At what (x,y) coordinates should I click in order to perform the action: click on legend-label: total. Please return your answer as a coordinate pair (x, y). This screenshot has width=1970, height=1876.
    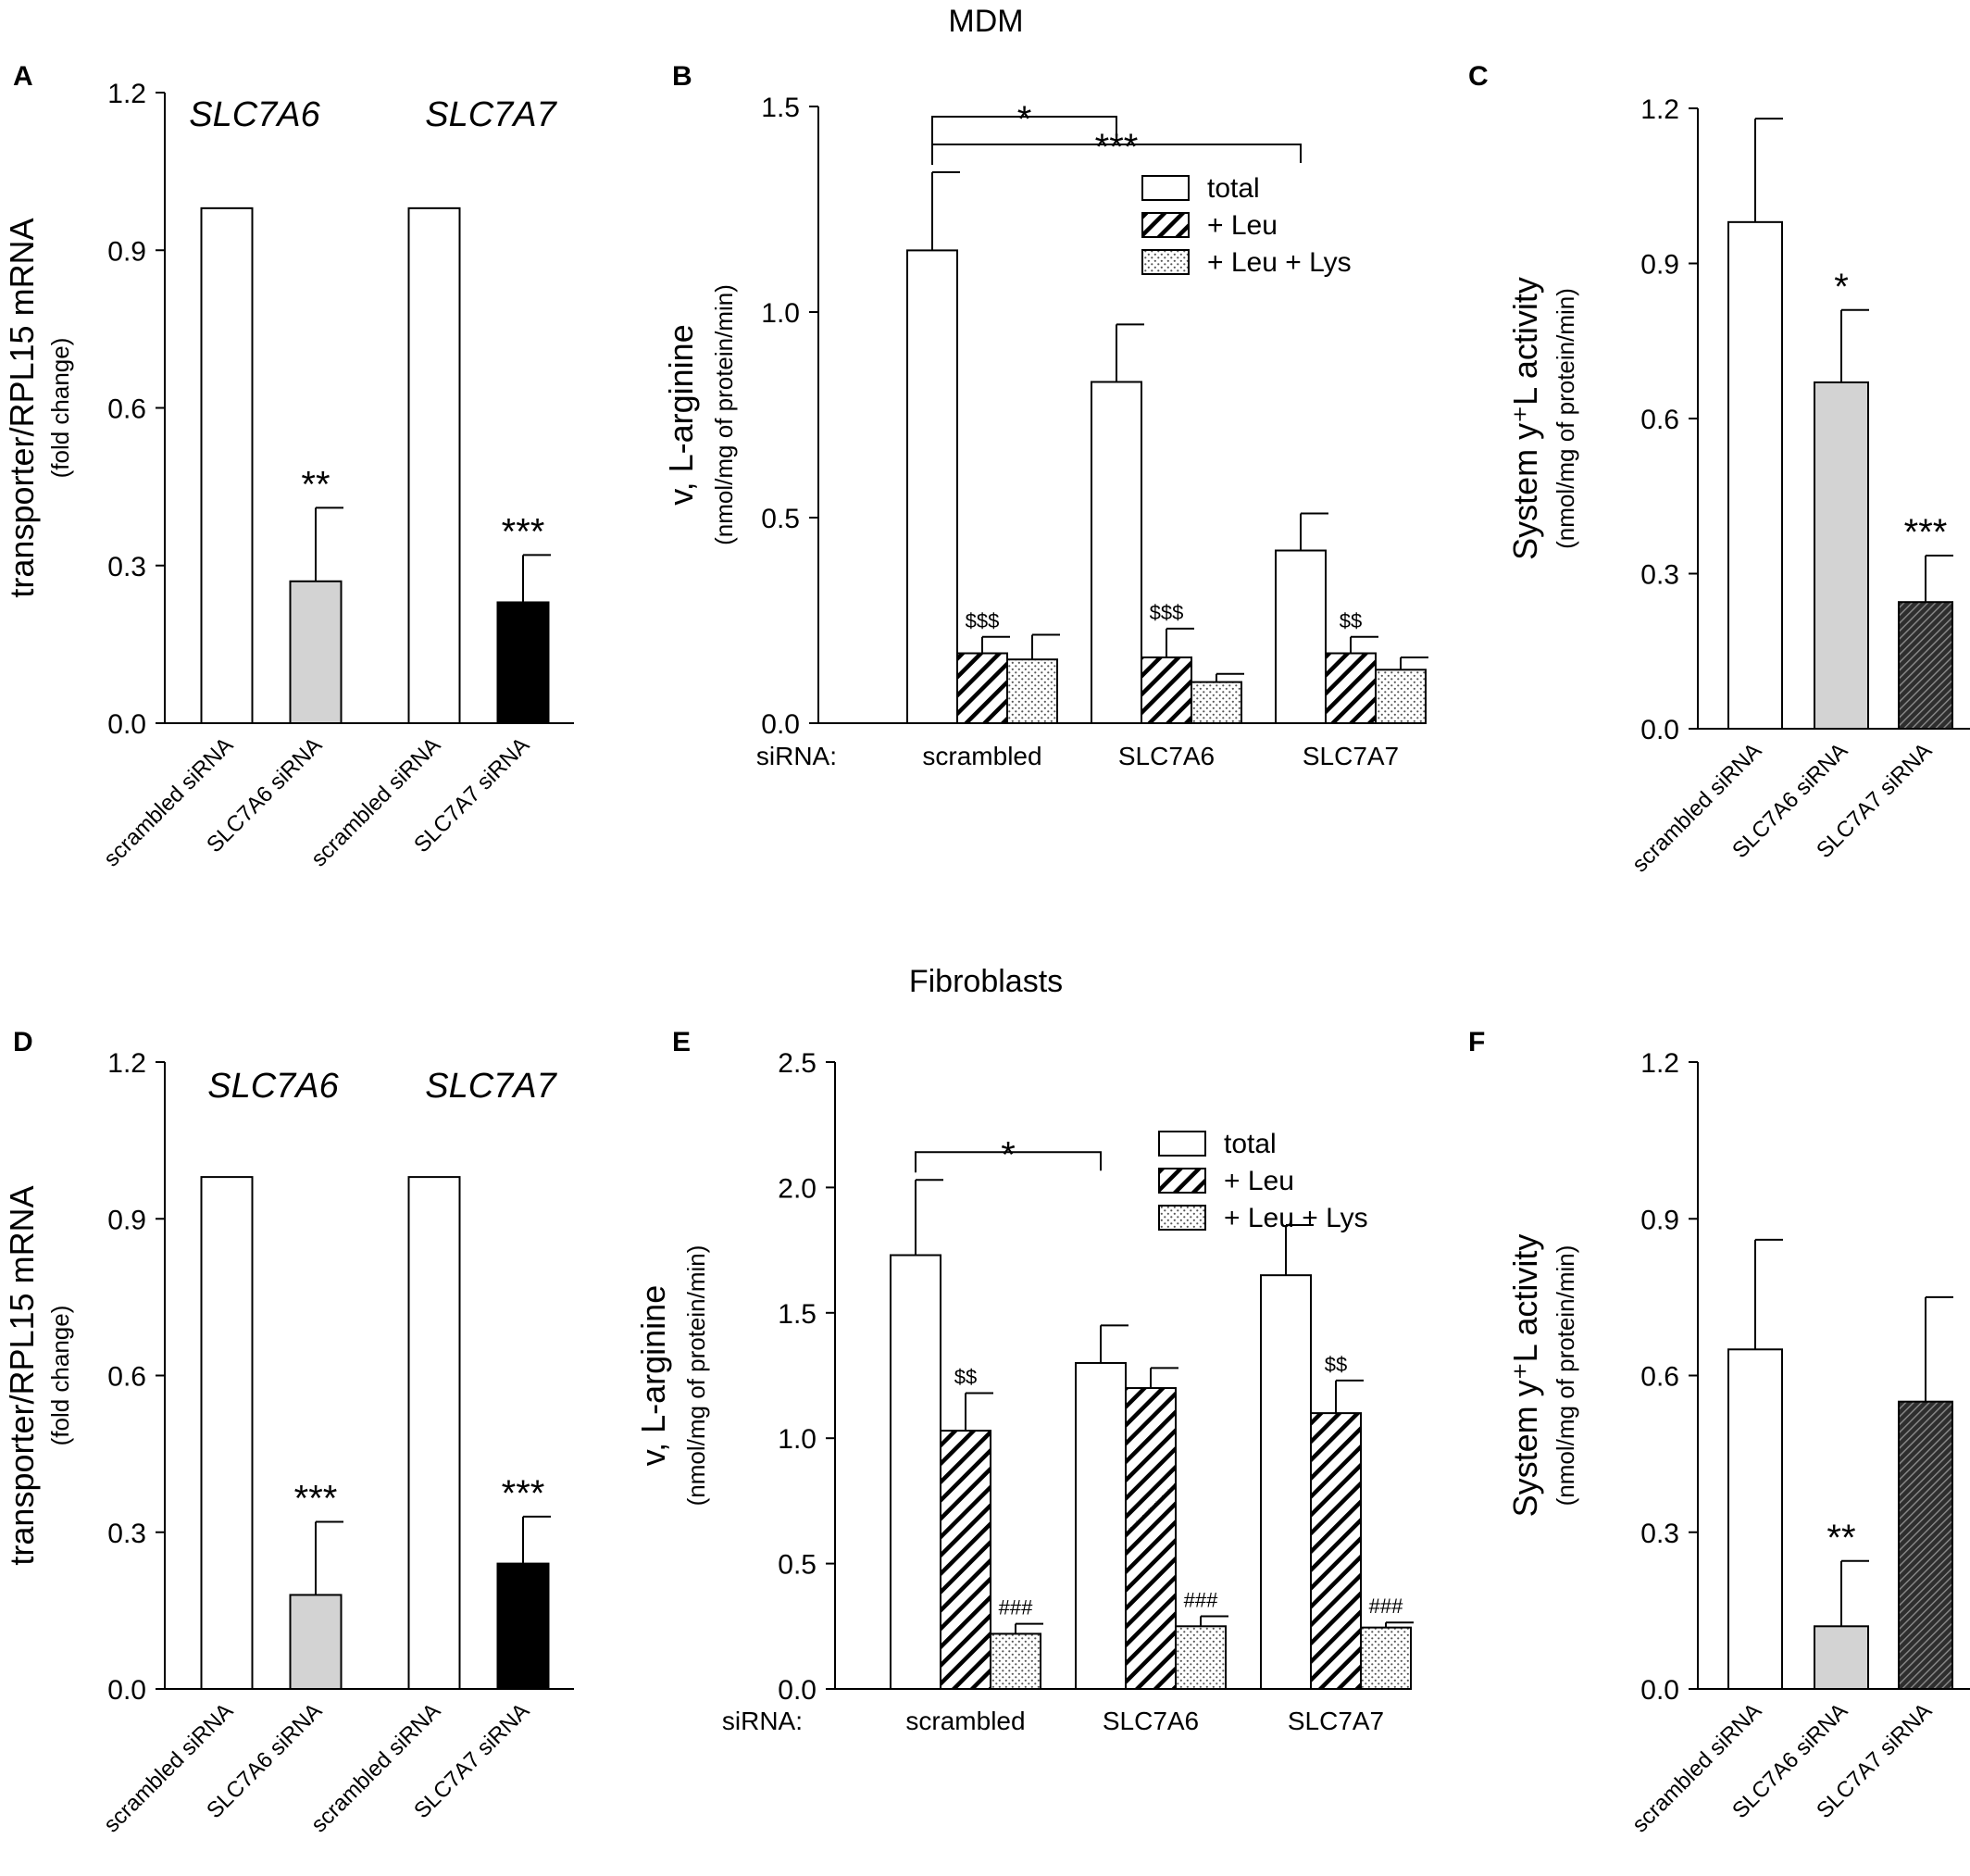
    Looking at the image, I should click on (1233, 188).